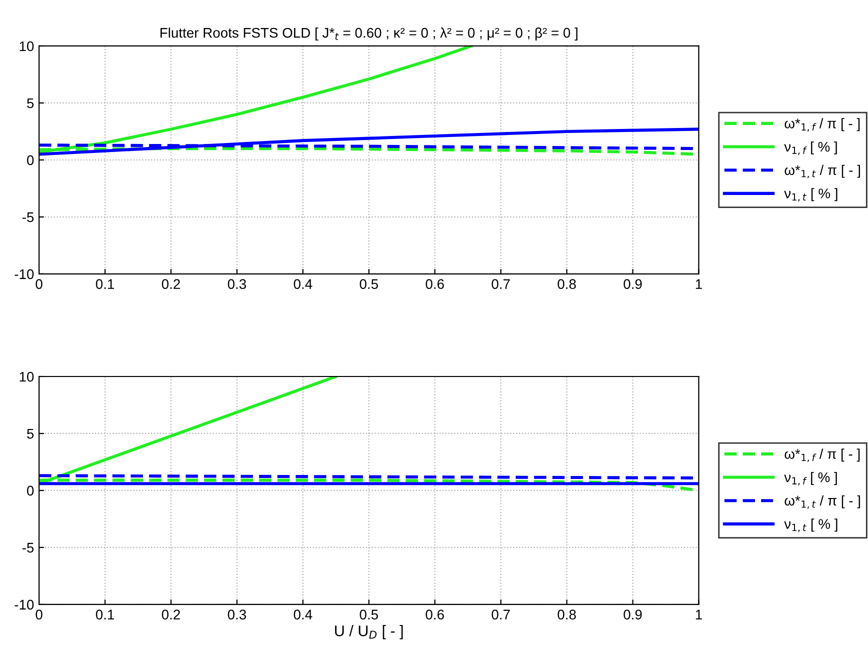 This screenshot has width=868, height=657. I want to click on chart-title: Flutter Roots FSTS OLD [ J*$_{t}$ = 0.60 ; κ² = 0 ; λ² = 0 ; μ² = 0 ; β² = 0 ], so click(369, 34).